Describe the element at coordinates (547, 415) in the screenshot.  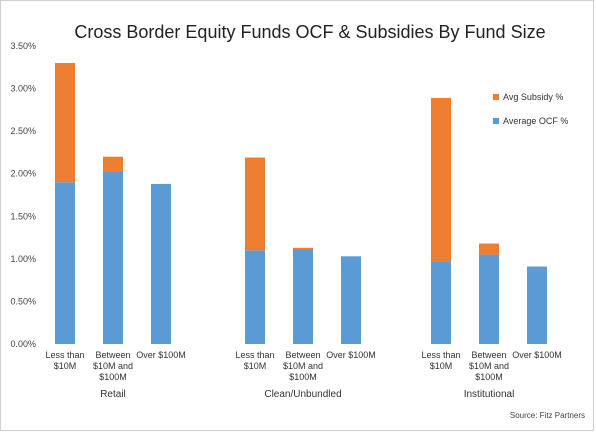
I see `source-note: Source: Fitz Partners` at that location.